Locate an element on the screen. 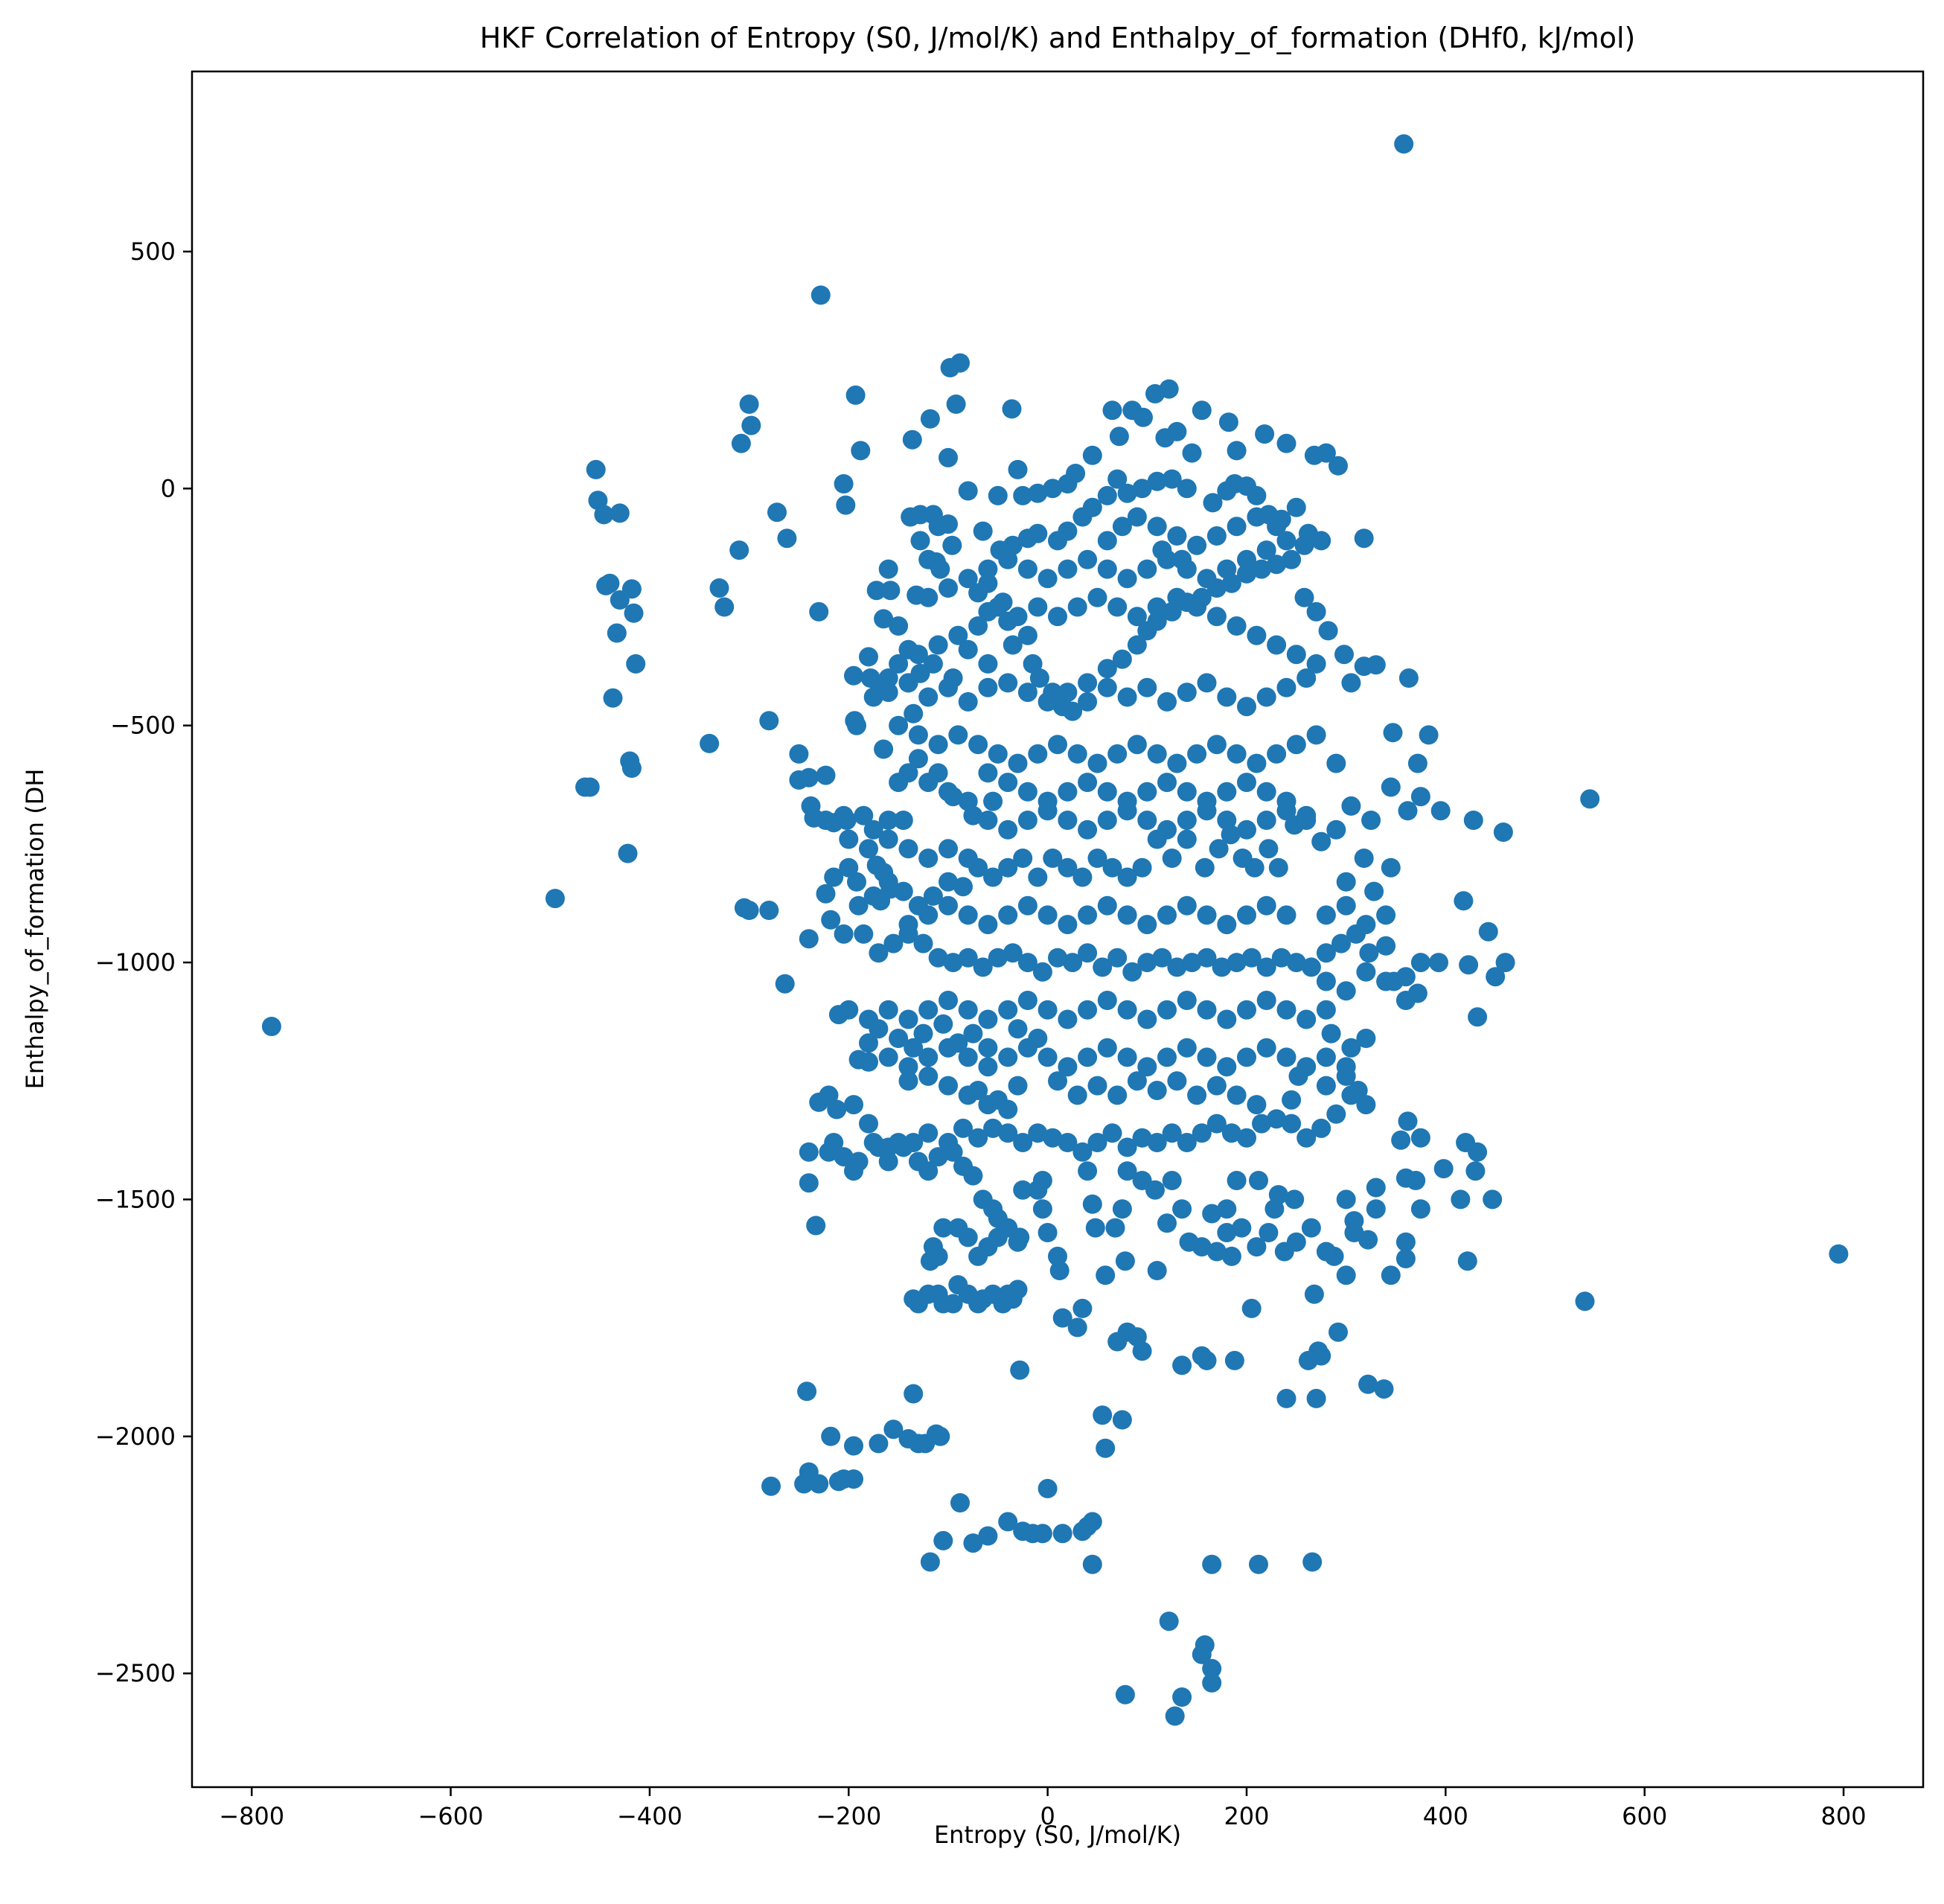 The image size is (1944, 1904). x-tick-label: 400 is located at coordinates (1445, 1816).